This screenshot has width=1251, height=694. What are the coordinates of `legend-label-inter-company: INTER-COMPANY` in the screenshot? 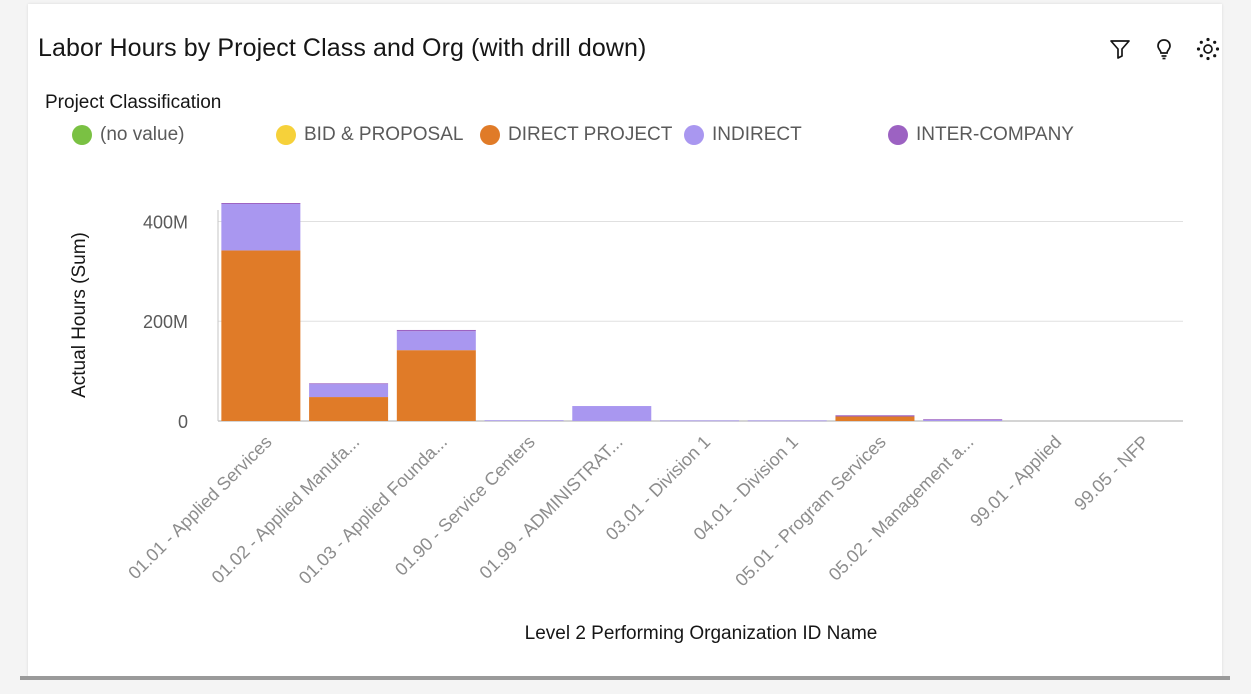 It's located at (995, 134).